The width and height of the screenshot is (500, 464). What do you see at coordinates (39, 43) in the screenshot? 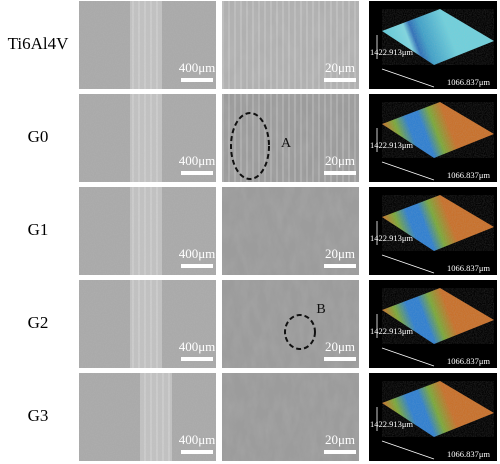
I see `row-label: Ti6Al4V` at bounding box center [39, 43].